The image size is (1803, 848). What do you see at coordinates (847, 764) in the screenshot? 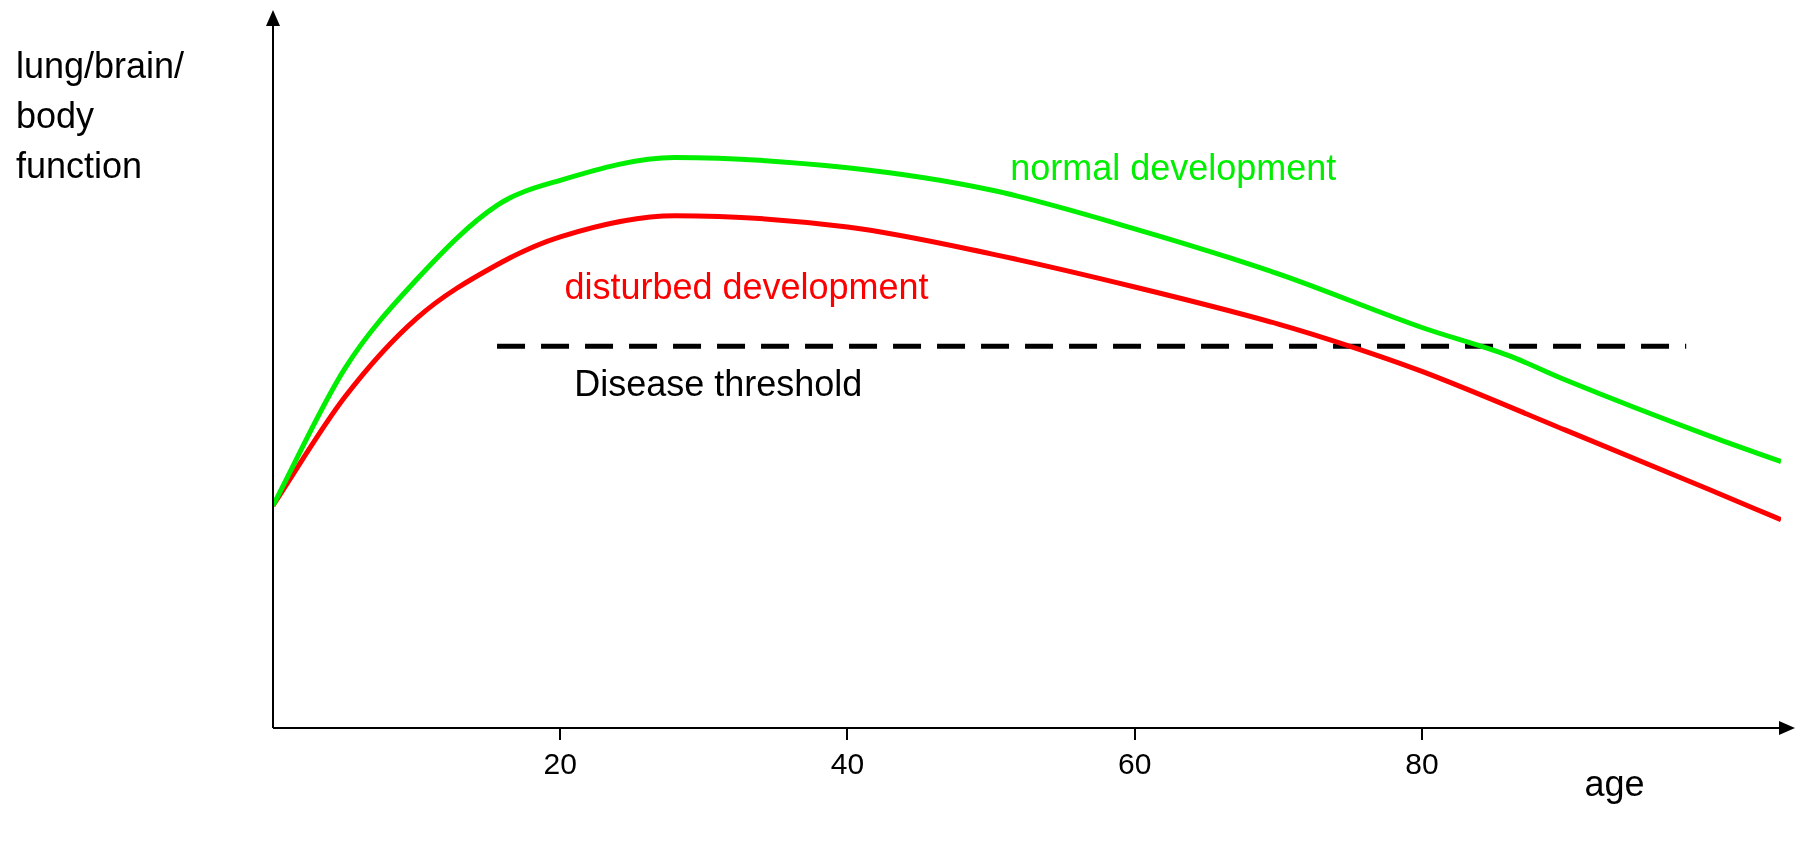
I see `x-tick-label: 40` at bounding box center [847, 764].